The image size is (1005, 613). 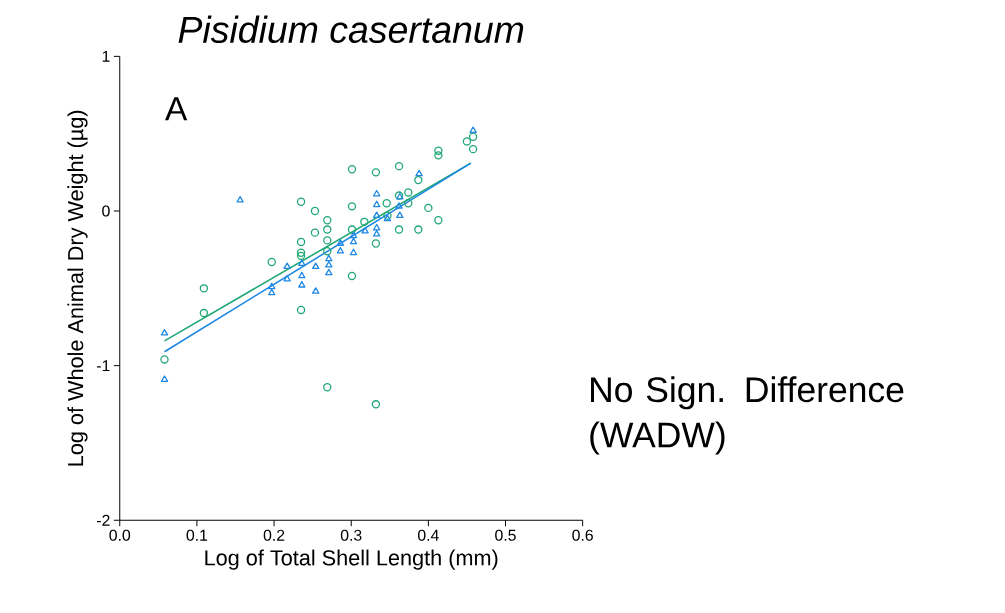 I want to click on y-tick-label: 1, so click(x=106, y=56).